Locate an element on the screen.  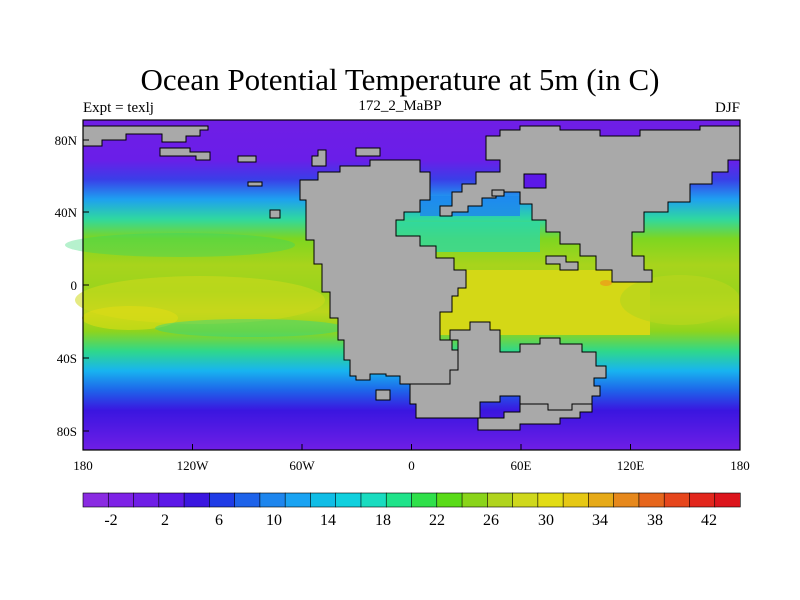
land-small-island-j is located at coordinates (383, 395).